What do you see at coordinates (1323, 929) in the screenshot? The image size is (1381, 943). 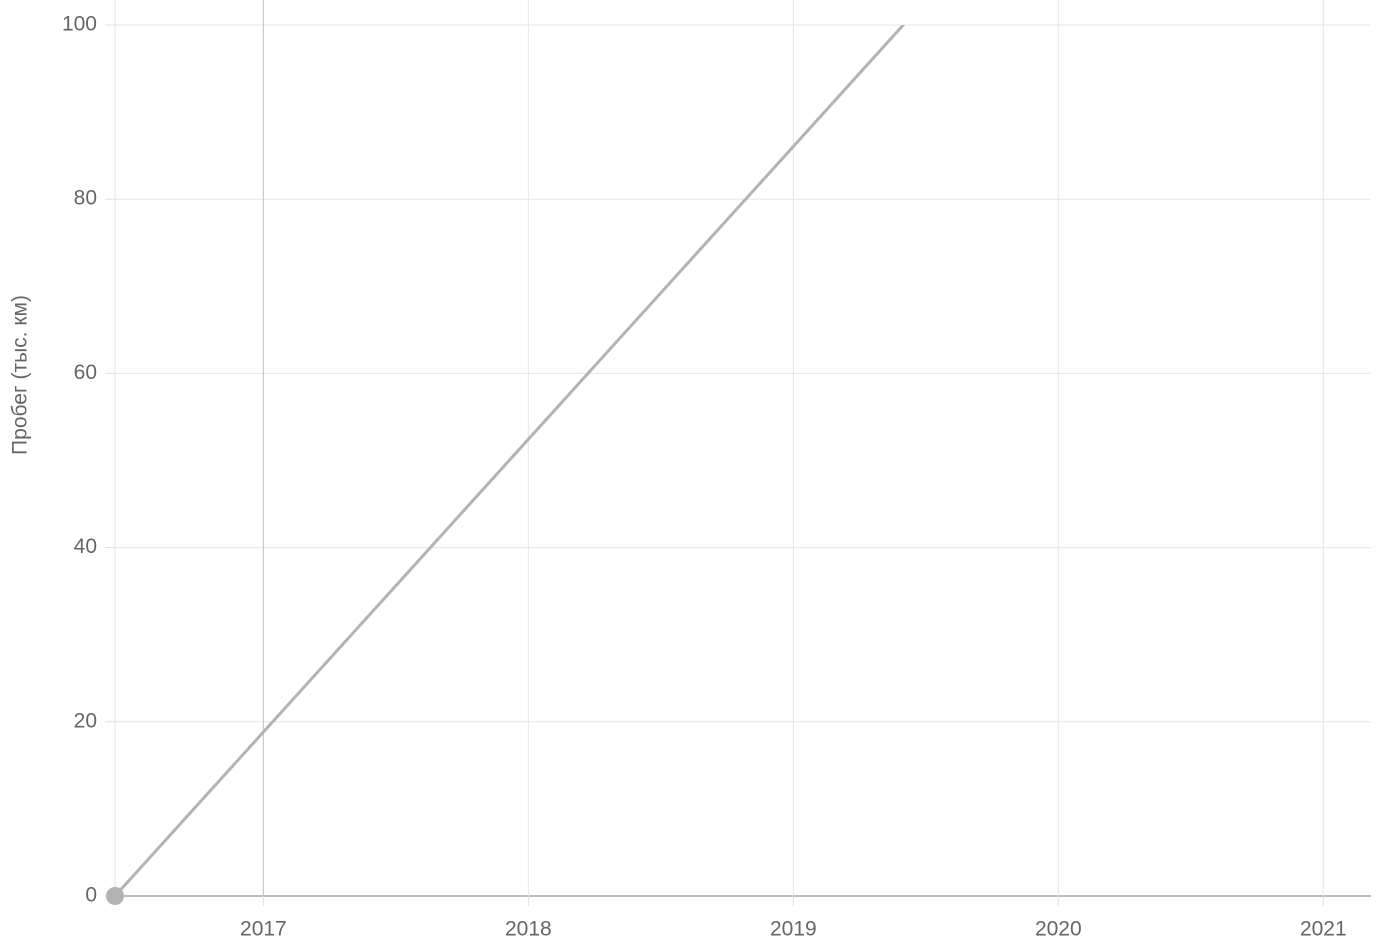 I see `x-tick-label: 2021` at bounding box center [1323, 929].